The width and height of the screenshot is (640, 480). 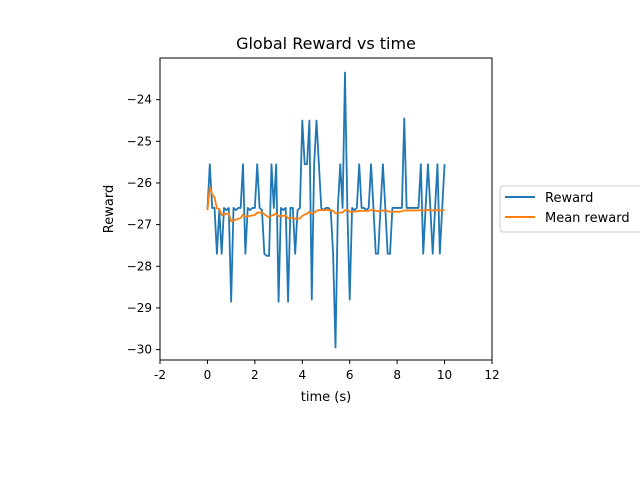 I want to click on y-tick-label: −27, so click(x=139, y=225).